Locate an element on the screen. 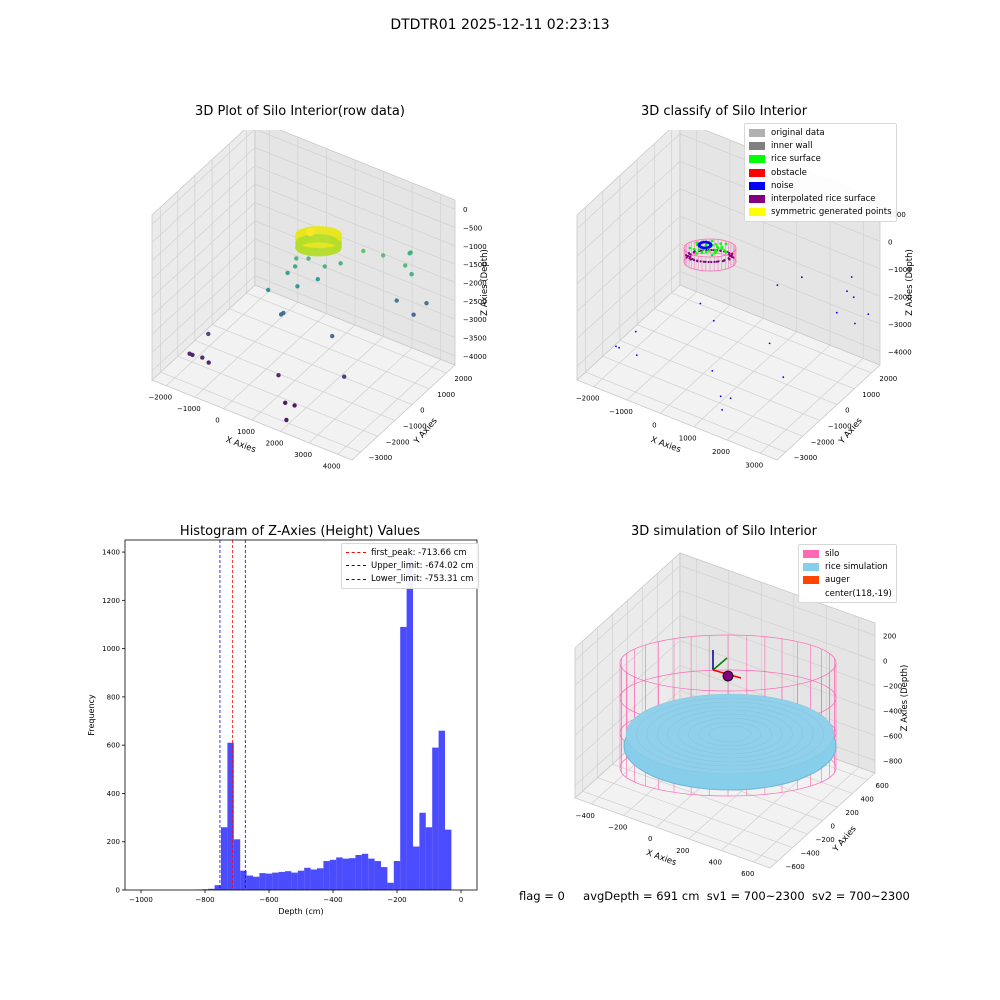 This screenshot has height=1000, width=1000. sv1-value: sv1 = 700~2300 is located at coordinates (755, 896).